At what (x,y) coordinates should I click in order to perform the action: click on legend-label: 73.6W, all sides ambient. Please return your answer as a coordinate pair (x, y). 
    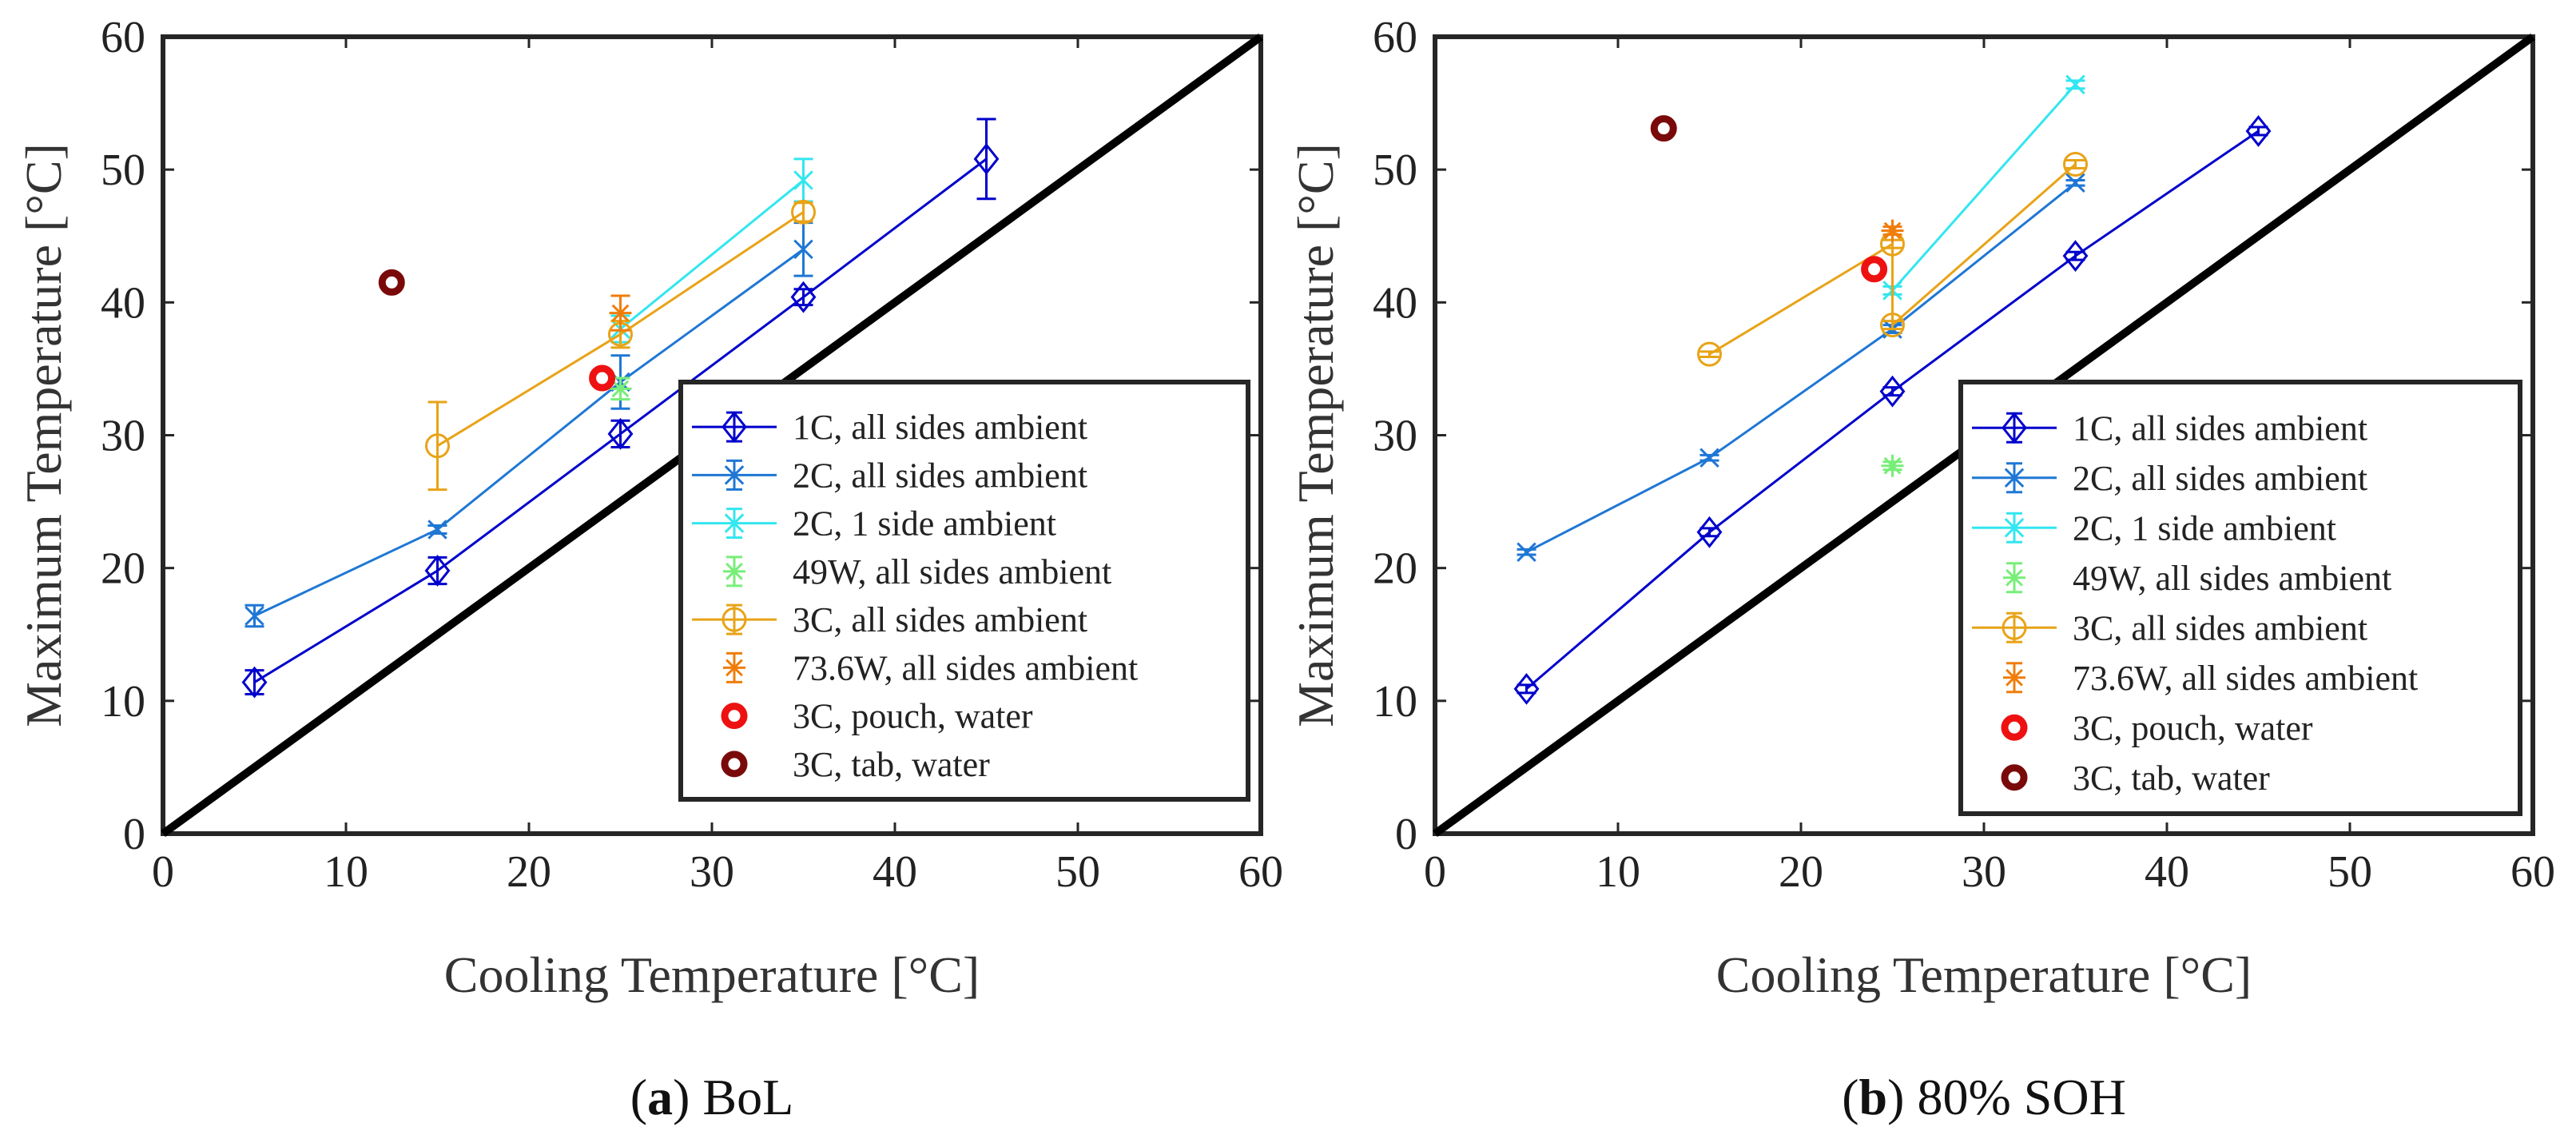
    Looking at the image, I should click on (965, 667).